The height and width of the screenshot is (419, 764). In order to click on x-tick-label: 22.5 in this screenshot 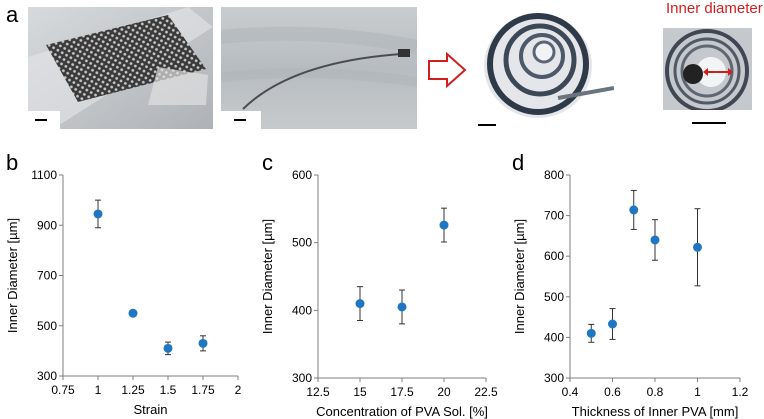, I will do `click(486, 392)`.